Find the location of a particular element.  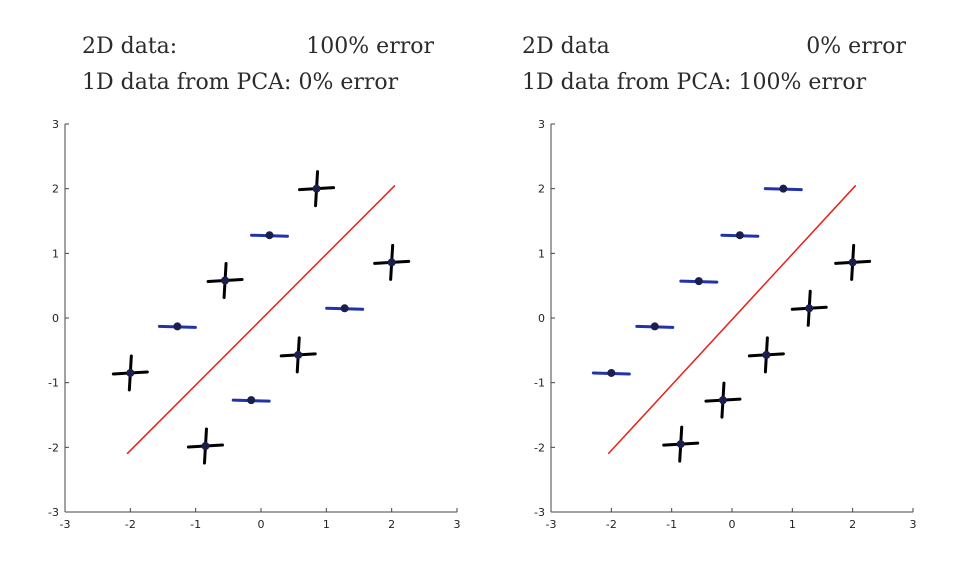

chart-title-line-2: 1D data from PCA: 100% error is located at coordinates (694, 82).